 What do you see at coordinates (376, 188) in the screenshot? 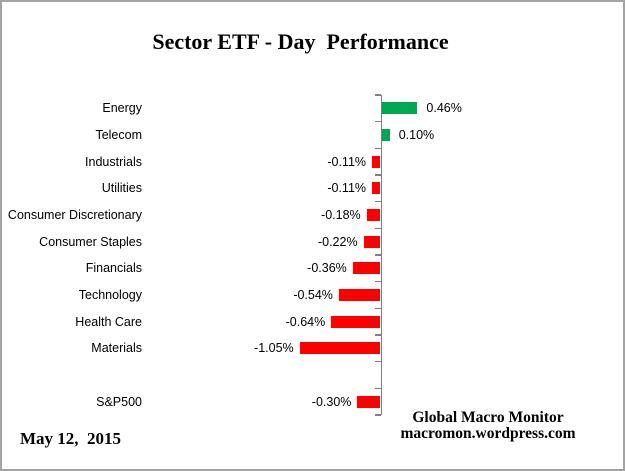
I see `bar-utilities` at bounding box center [376, 188].